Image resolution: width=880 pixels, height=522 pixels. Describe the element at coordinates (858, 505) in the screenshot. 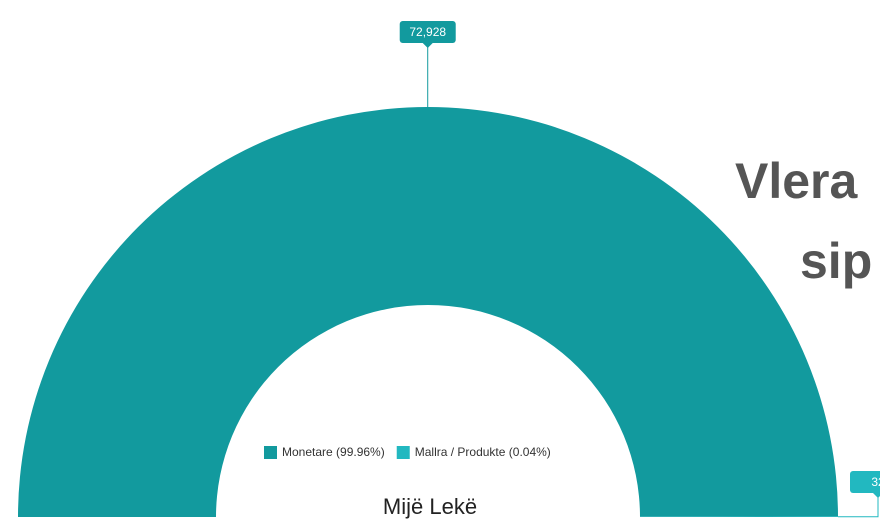

I see `label-leader` at that location.